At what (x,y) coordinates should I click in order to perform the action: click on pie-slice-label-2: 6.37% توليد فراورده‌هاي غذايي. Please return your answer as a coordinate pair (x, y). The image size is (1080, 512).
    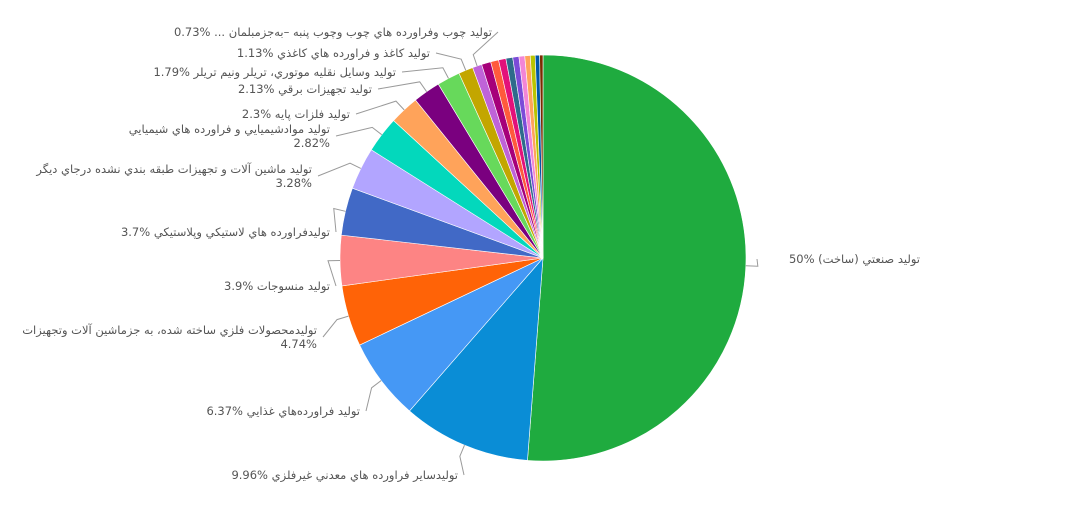
    Looking at the image, I should click on (283, 411).